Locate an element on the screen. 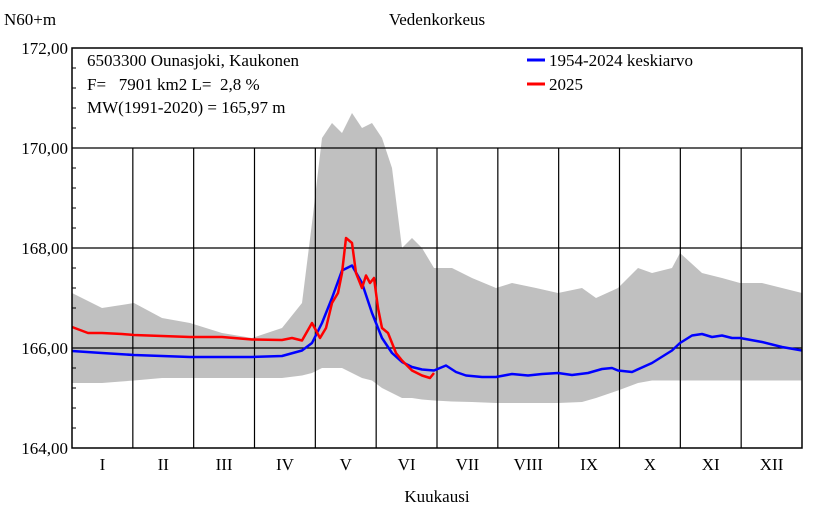  y-tick-labels: 164,00 166,00 168,00 170,00 172,00 is located at coordinates (44, 248).